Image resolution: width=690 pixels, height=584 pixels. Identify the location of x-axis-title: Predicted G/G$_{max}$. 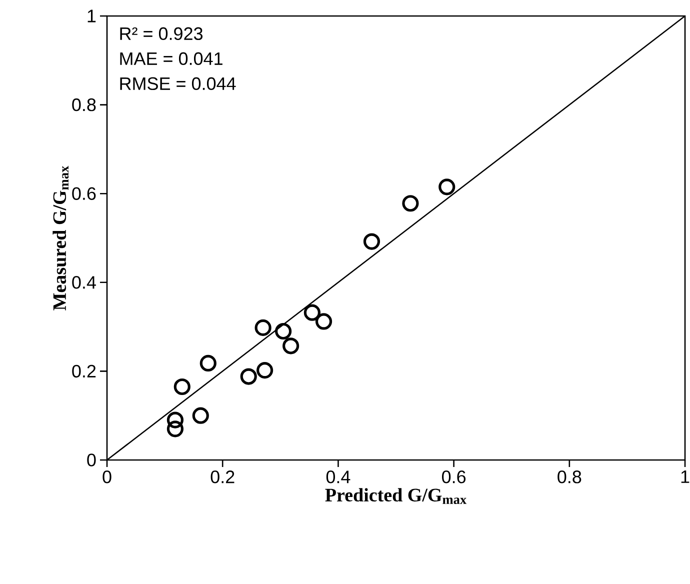
(396, 496).